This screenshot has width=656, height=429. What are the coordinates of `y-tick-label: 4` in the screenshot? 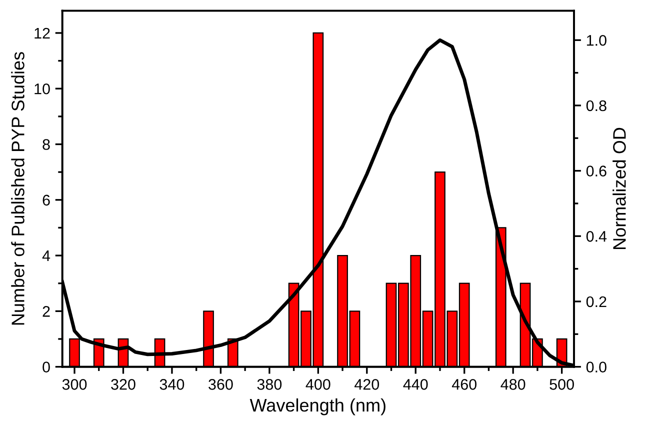 It's located at (46, 256).